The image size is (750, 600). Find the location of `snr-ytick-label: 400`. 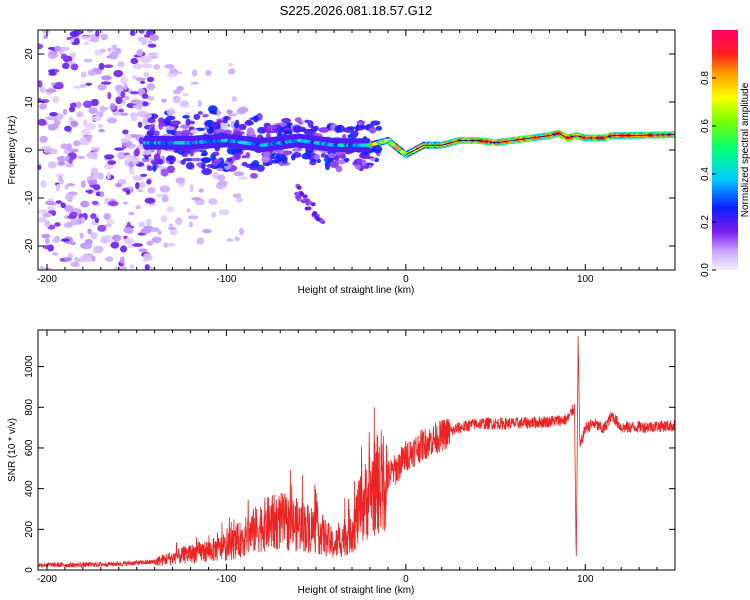

snr-ytick-label: 400 is located at coordinates (29, 488).